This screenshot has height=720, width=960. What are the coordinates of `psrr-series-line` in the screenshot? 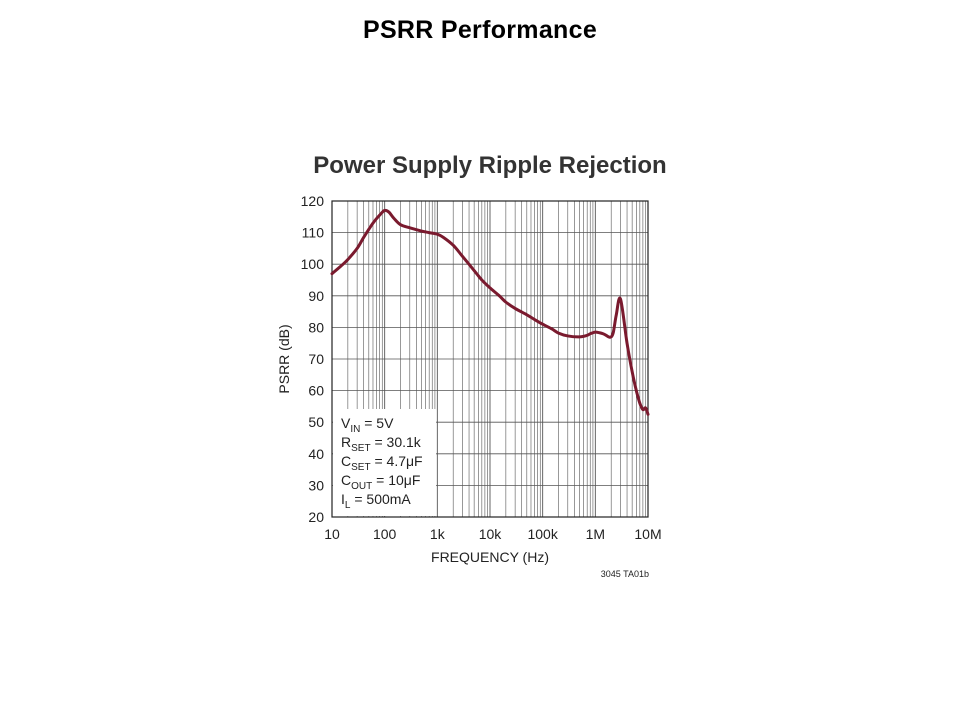 It's located at (490, 312).